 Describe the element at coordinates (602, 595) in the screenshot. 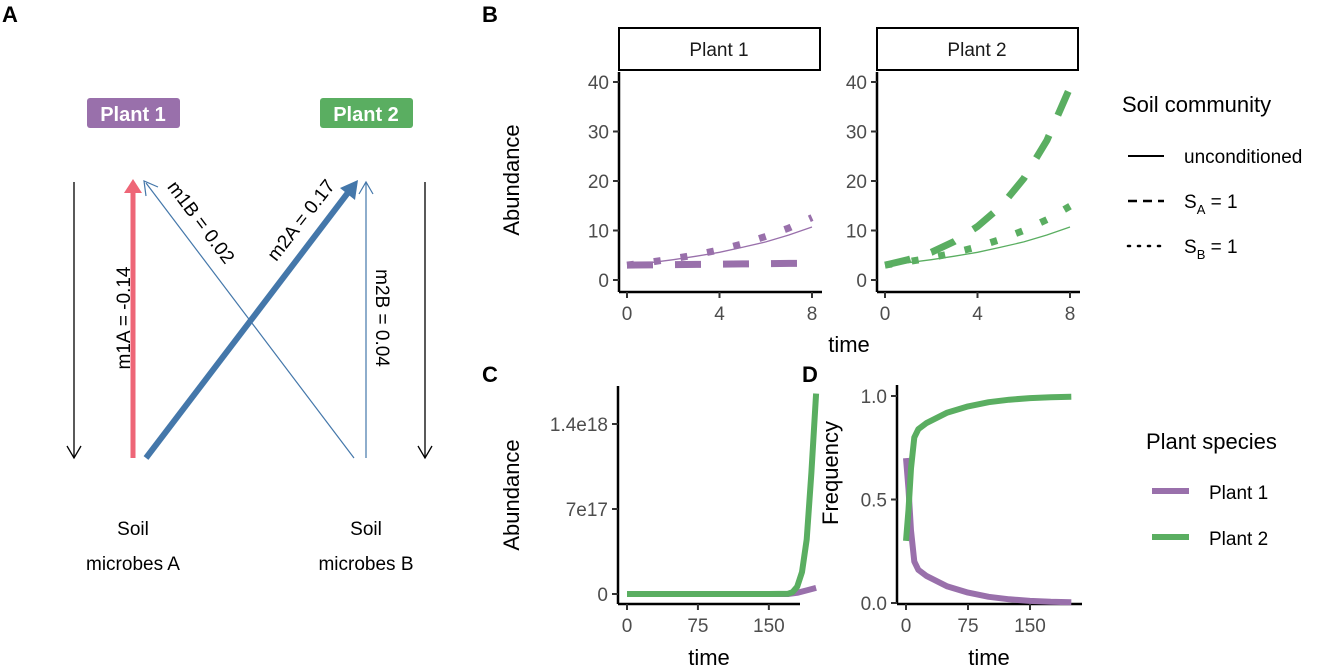

I see `panel-c-y-tick-label: 0` at that location.